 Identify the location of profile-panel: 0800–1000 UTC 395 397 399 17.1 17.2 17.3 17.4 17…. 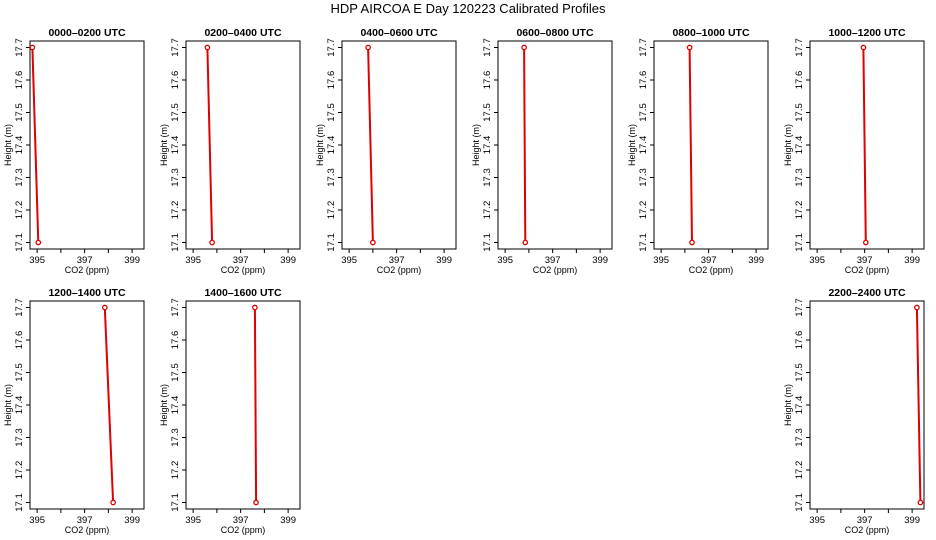
(698, 151).